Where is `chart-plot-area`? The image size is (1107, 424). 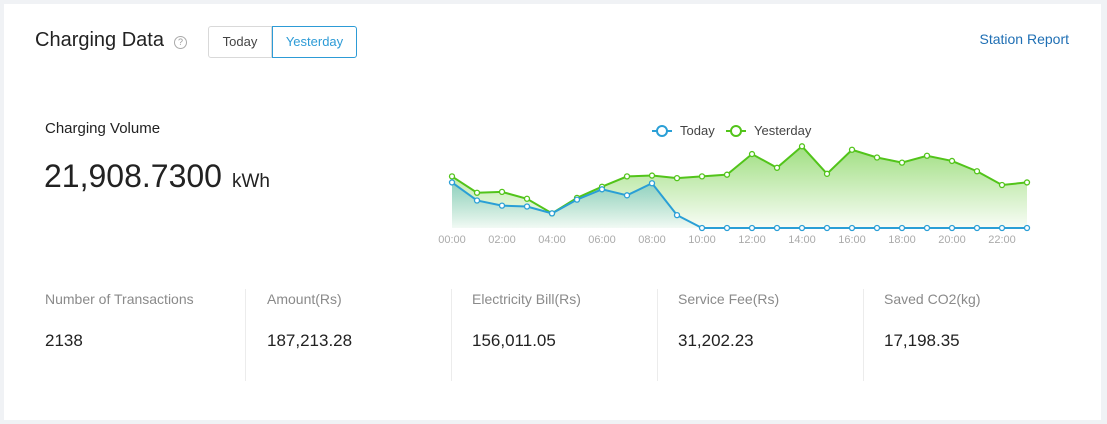 chart-plot-area is located at coordinates (739, 187).